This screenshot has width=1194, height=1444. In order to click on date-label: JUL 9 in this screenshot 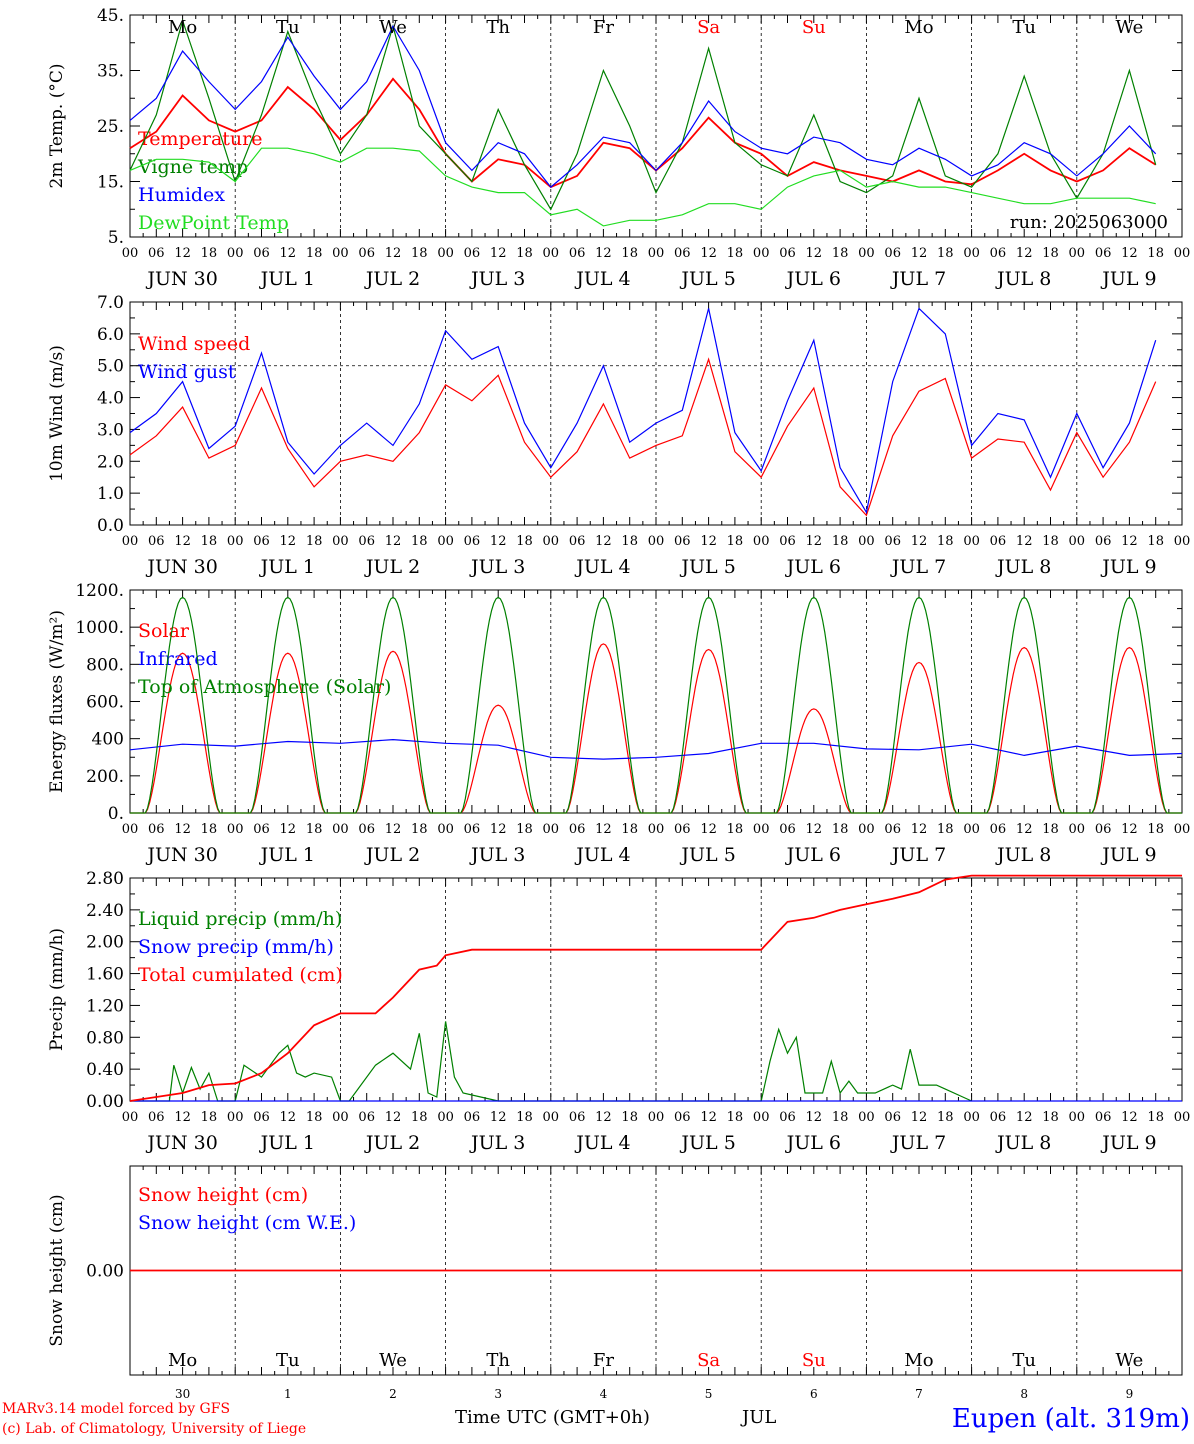, I will do `click(1128, 1143)`.